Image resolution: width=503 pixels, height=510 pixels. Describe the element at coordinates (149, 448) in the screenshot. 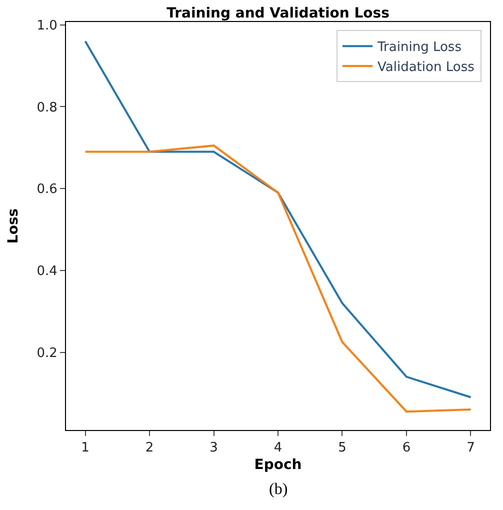

I see `x-tick-label: 2` at that location.